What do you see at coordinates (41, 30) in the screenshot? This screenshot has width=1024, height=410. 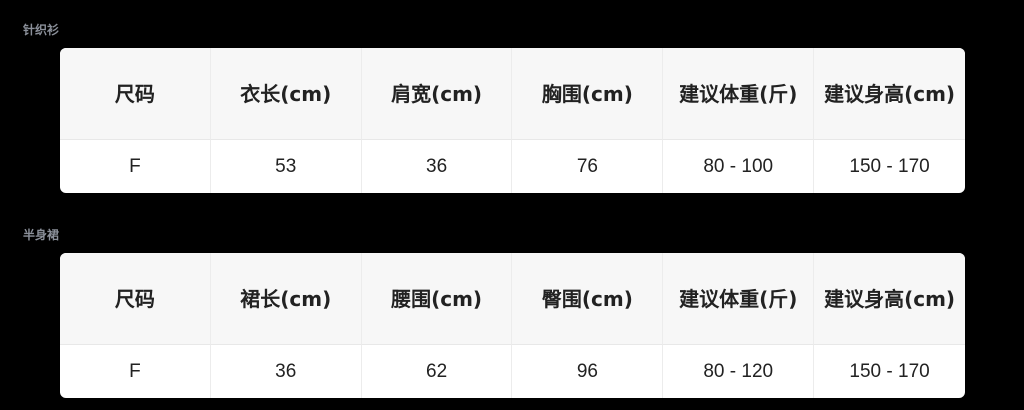 I see `section-title-knitwear: 针织衫` at bounding box center [41, 30].